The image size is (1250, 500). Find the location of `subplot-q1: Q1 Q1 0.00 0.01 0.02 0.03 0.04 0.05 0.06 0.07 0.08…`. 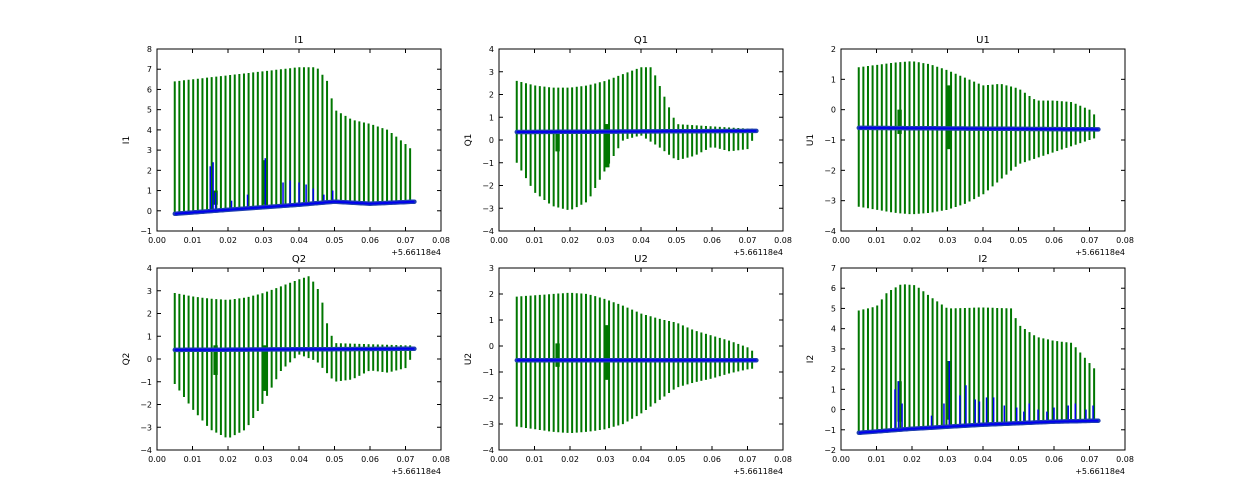

subplot-q1: Q1 Q1 0.00 0.01 0.02 0.03 0.04 0.05 0.06 0.07 0.08… is located at coordinates (628, 146).